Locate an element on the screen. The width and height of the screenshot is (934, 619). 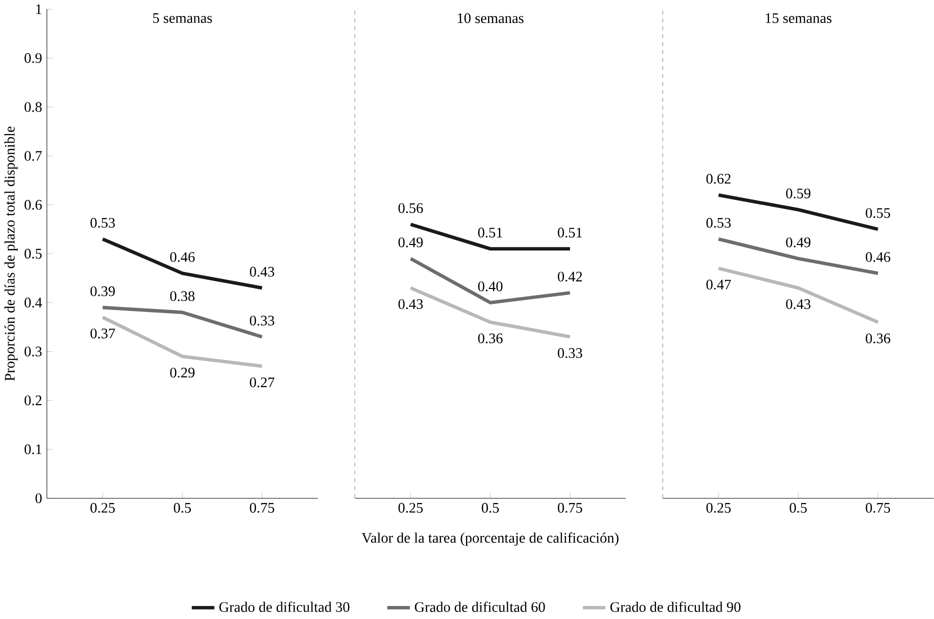
legend-label: Grado de dificultad 30 is located at coordinates (284, 607).